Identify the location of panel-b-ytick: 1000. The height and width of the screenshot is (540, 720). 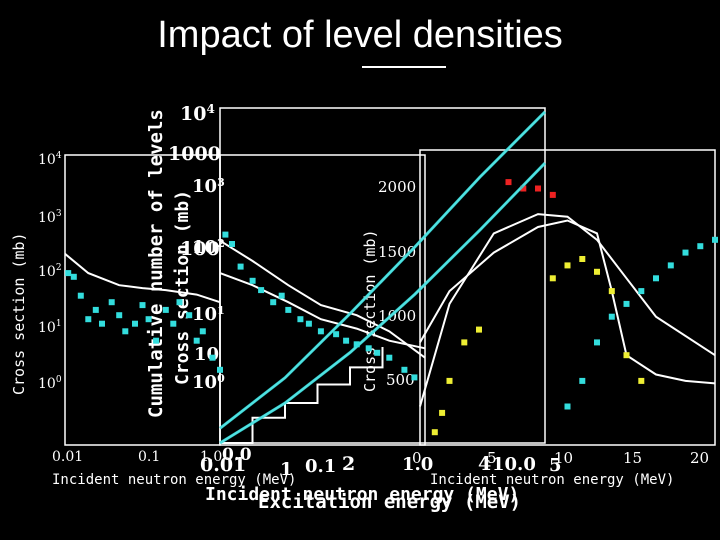
(194, 154).